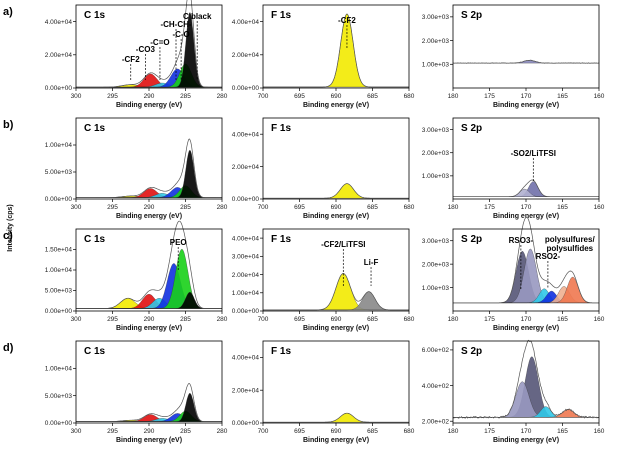 The height and width of the screenshot is (453, 623). I want to click on y-tick-label: 1.50e+04, so click(59, 250).